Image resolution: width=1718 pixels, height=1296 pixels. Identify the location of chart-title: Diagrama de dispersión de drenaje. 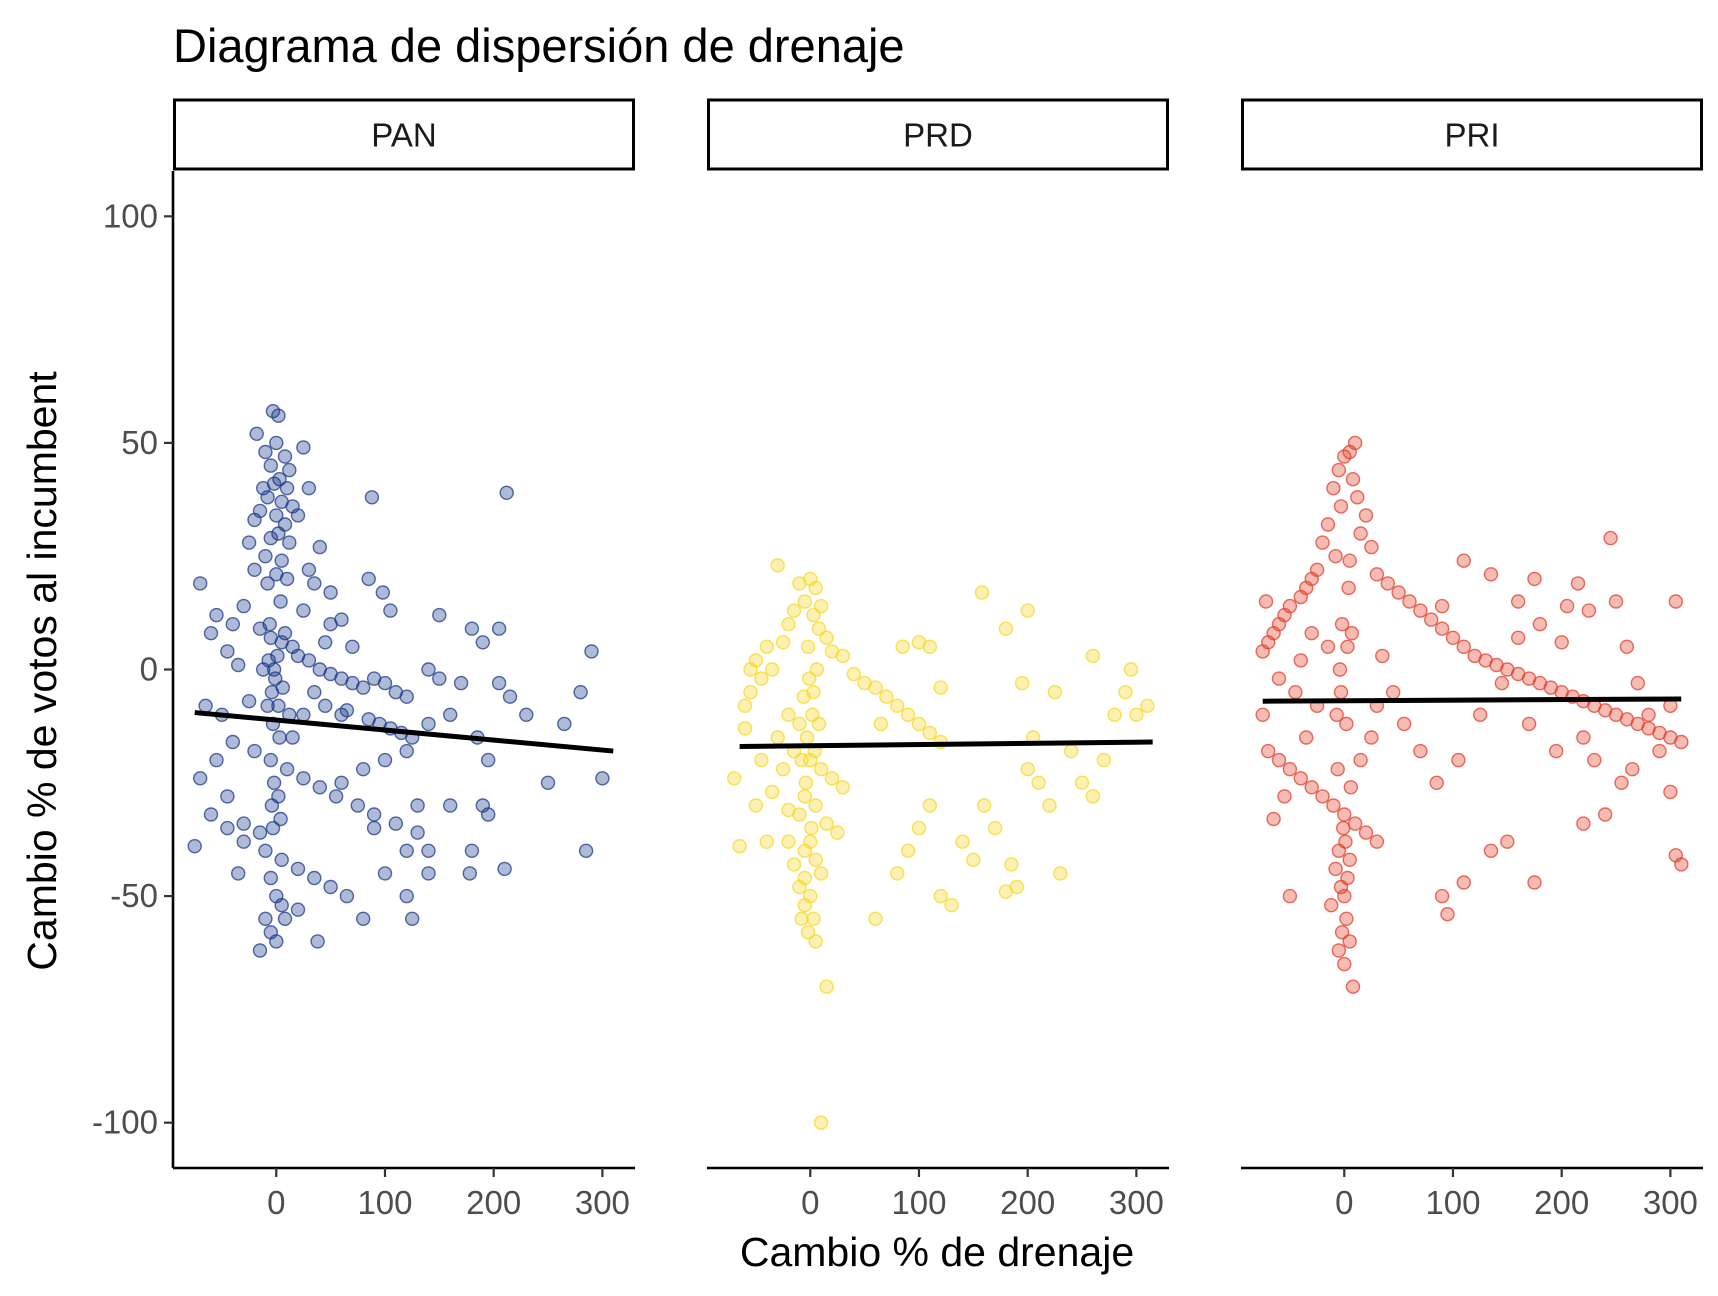
(539, 45).